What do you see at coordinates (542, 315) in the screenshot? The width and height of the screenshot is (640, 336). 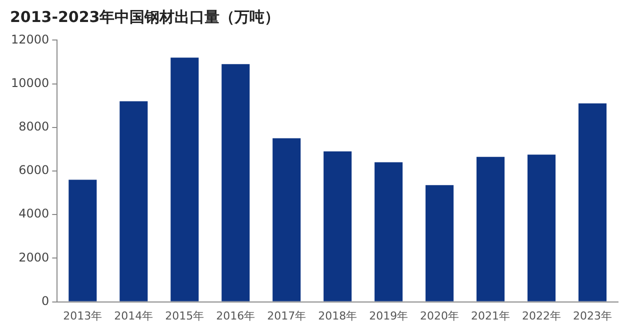 I see `x-tick-label: 2022年` at bounding box center [542, 315].